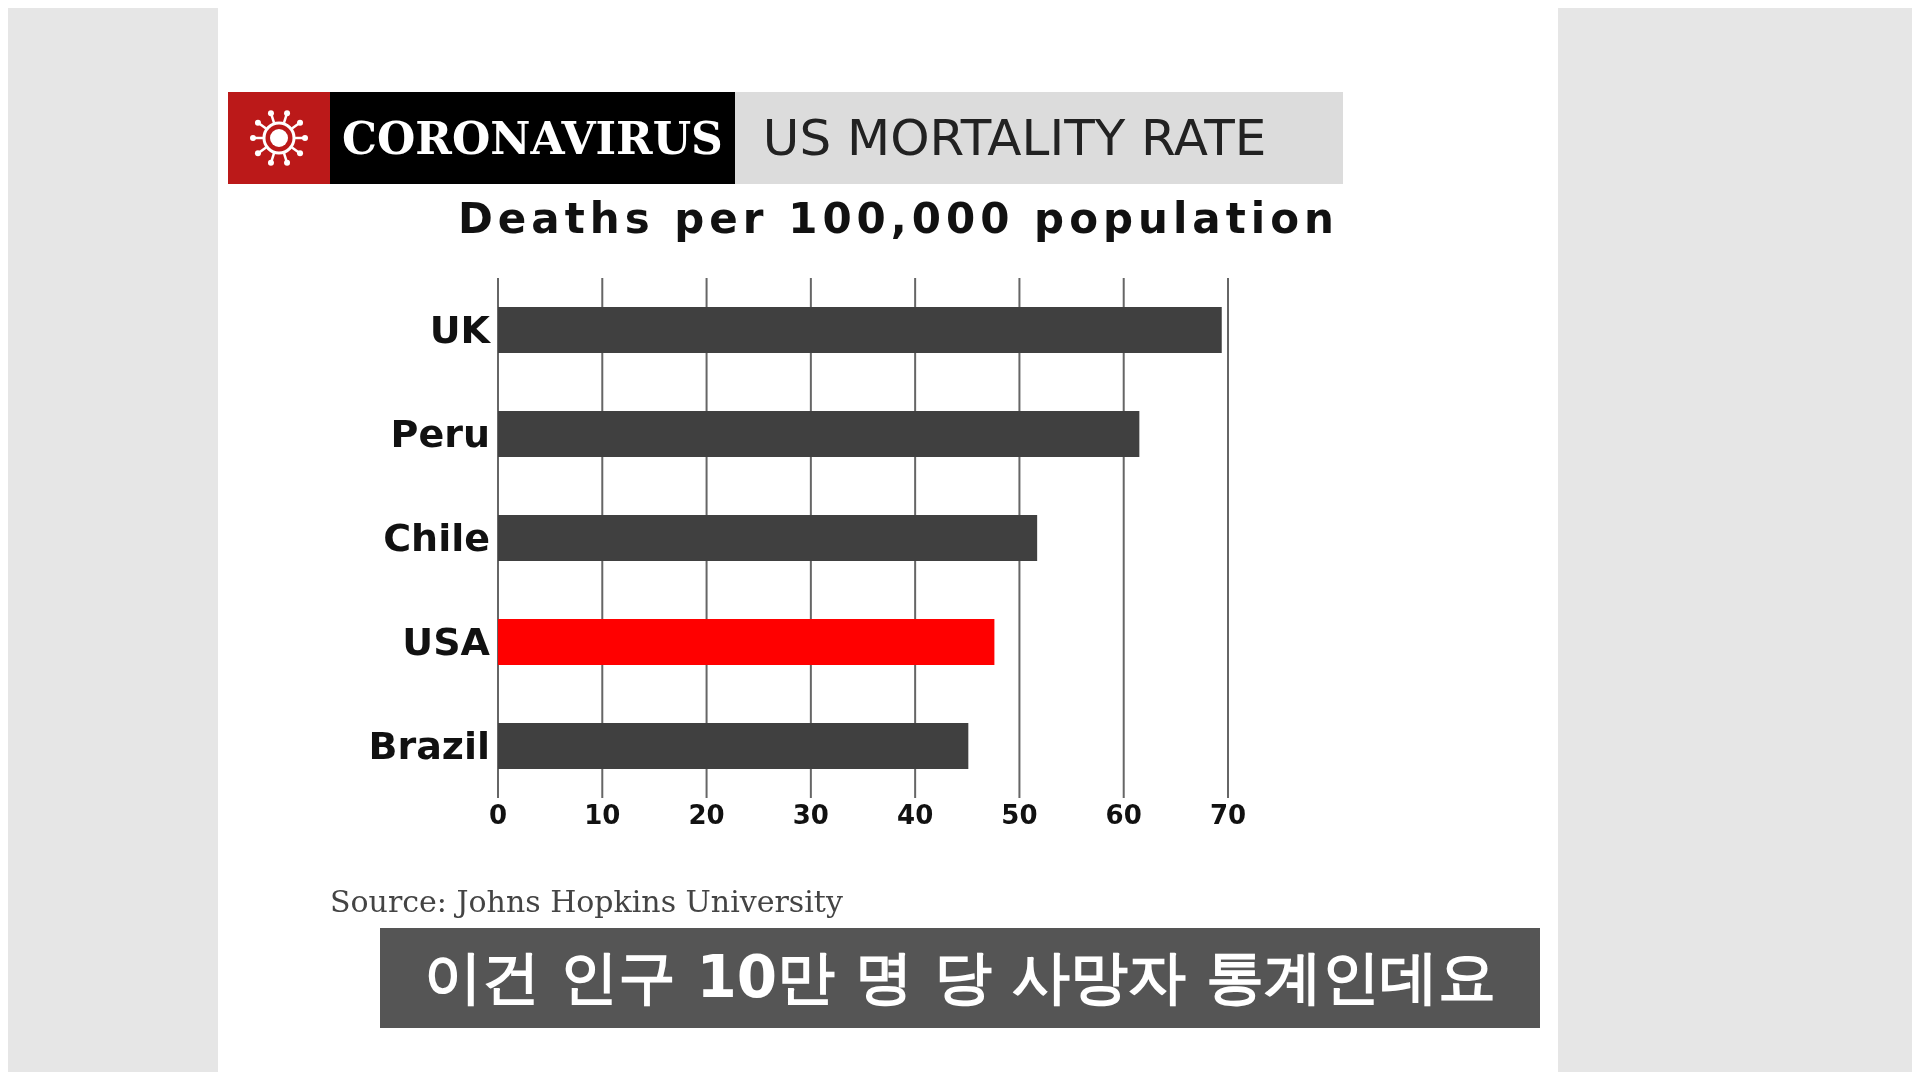 This screenshot has width=1920, height=1080. I want to click on text: 이건 인구 10만 명 당 사망자 통계인데요, so click(960, 978).